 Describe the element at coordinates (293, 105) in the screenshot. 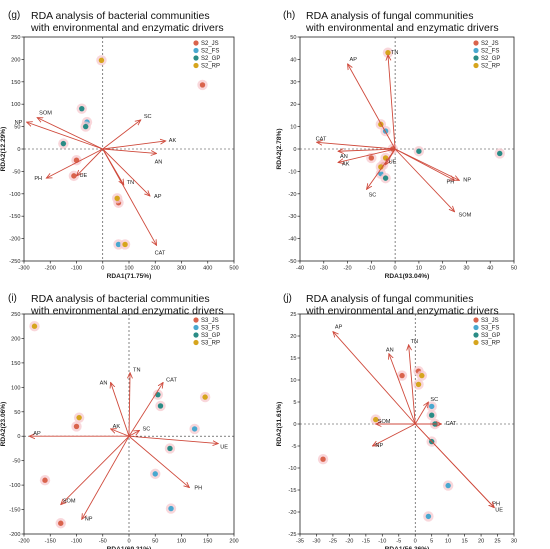

I see `y-tick-label: 20` at that location.